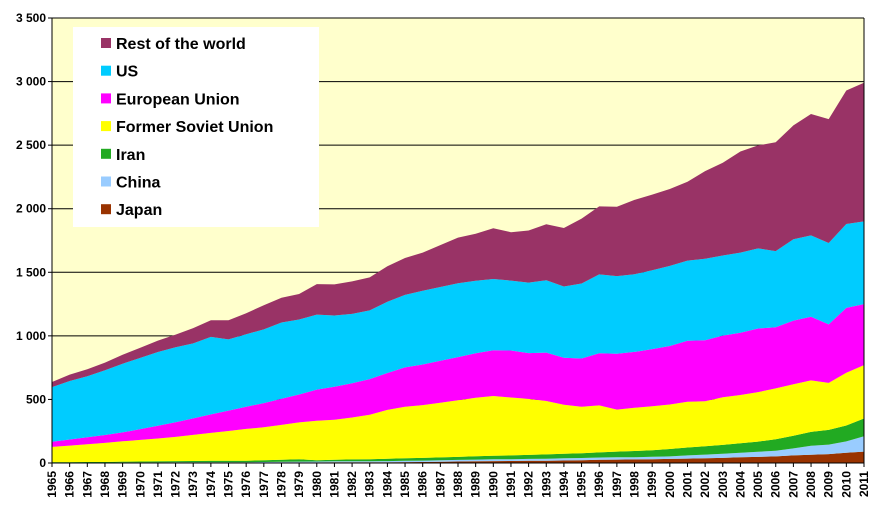 Image resolution: width=885 pixels, height=513 pixels. Describe the element at coordinates (31, 209) in the screenshot. I see `y-tick-label: 2 000` at that location.